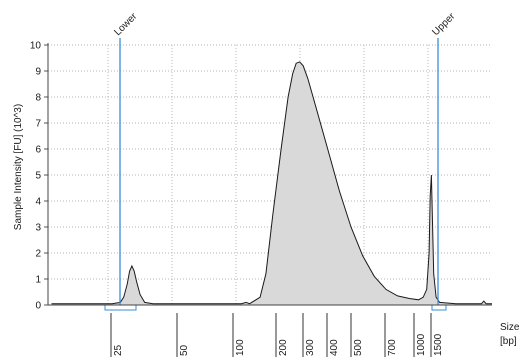 The height and width of the screenshot is (359, 524). What do you see at coordinates (38, 124) in the screenshot?
I see `y-tick-label: 7` at bounding box center [38, 124].